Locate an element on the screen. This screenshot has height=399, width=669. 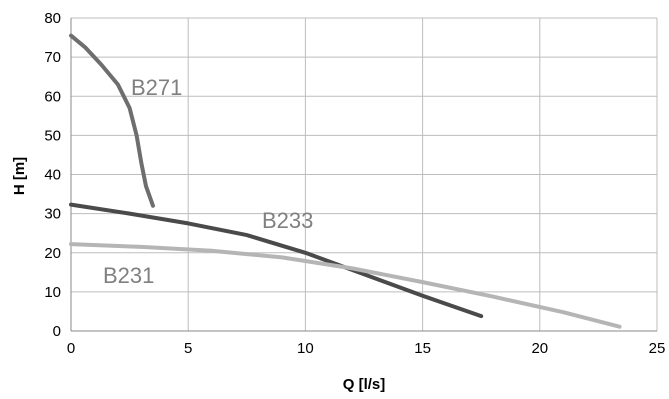
x-tick-label: 15 is located at coordinates (422, 348).